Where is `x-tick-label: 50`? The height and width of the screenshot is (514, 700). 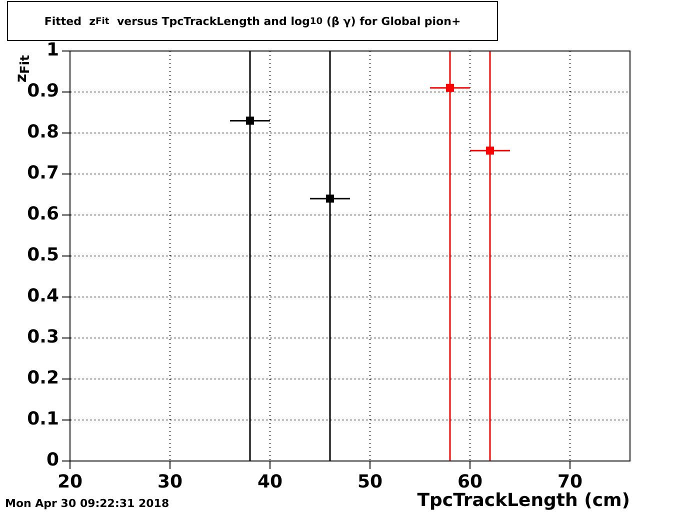 x-tick-label: 50 is located at coordinates (370, 481).